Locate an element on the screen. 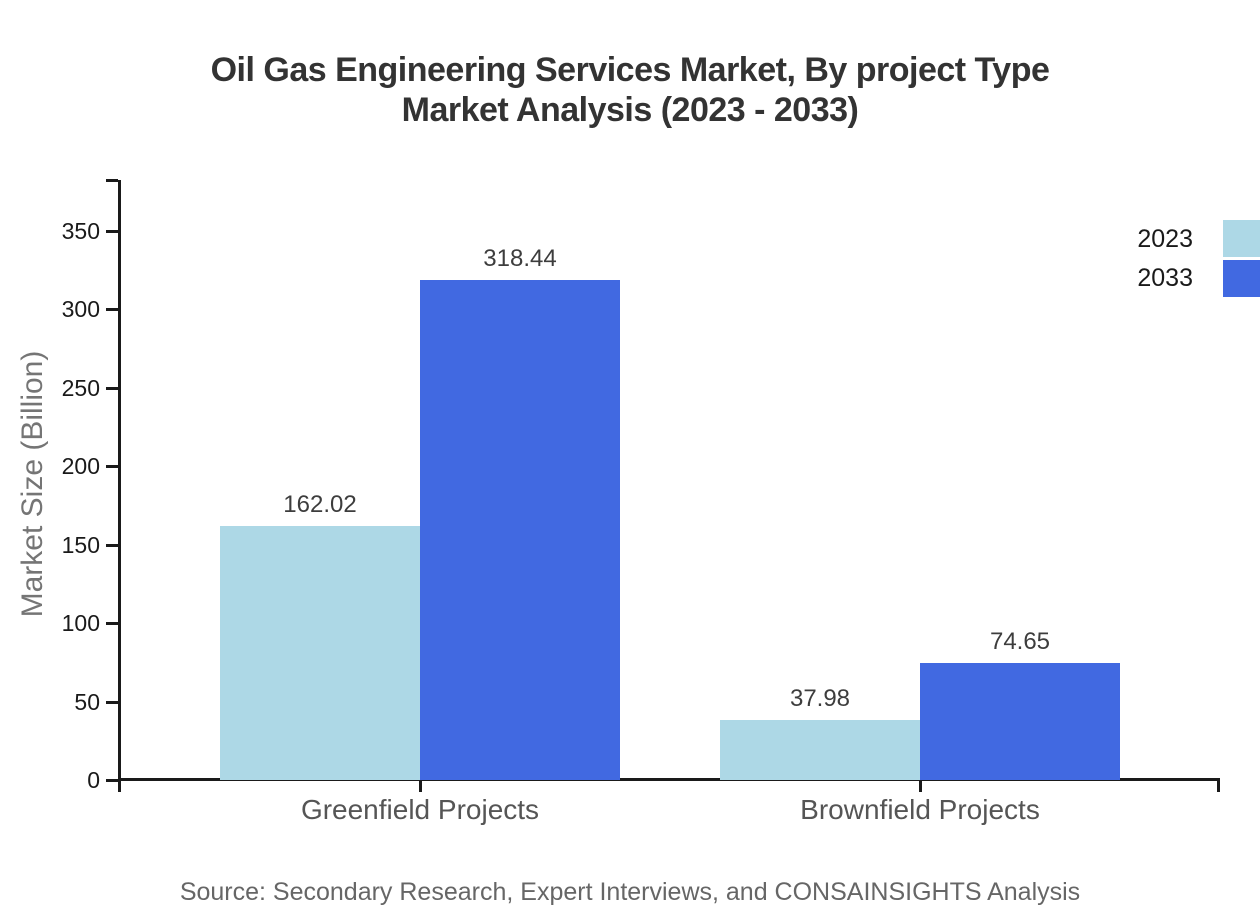 This screenshot has height=920, width=1260. bar-value-label: 74.65 is located at coordinates (1020, 641).